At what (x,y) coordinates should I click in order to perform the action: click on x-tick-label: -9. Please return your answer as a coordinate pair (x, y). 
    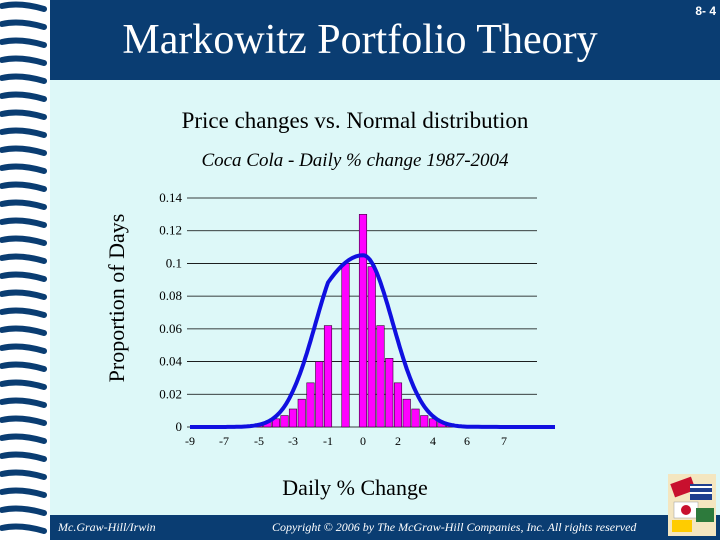
    Looking at the image, I should click on (190, 441).